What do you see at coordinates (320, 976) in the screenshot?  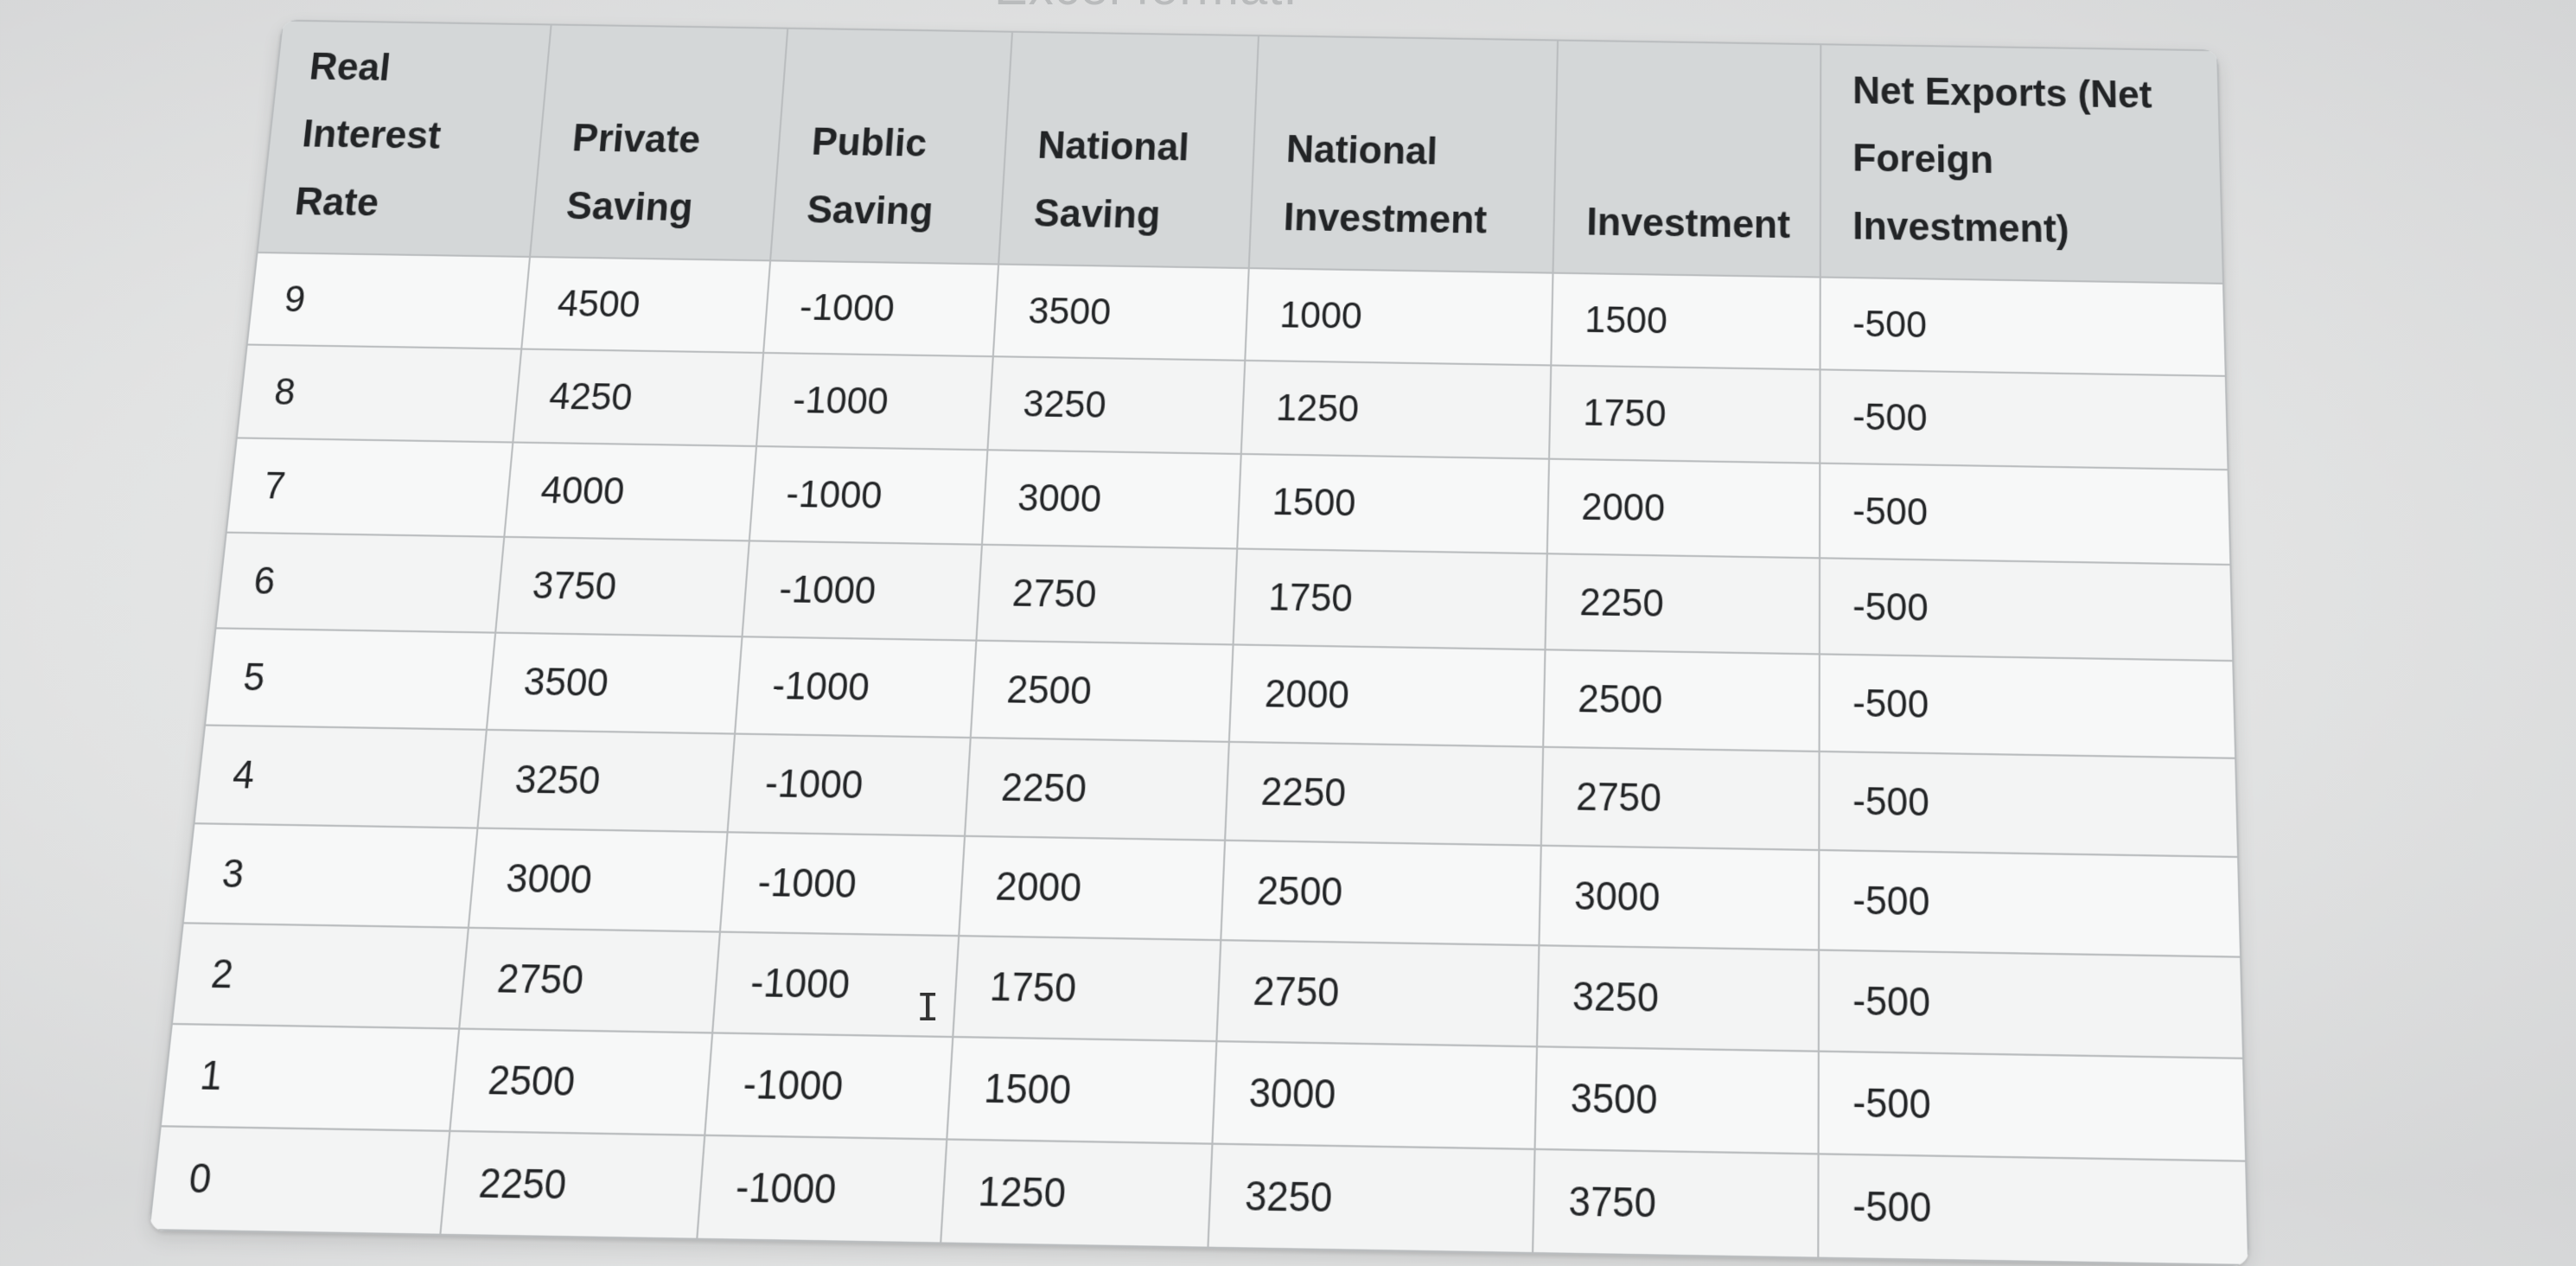 I see `cell-real-interest-rate: 2` at bounding box center [320, 976].